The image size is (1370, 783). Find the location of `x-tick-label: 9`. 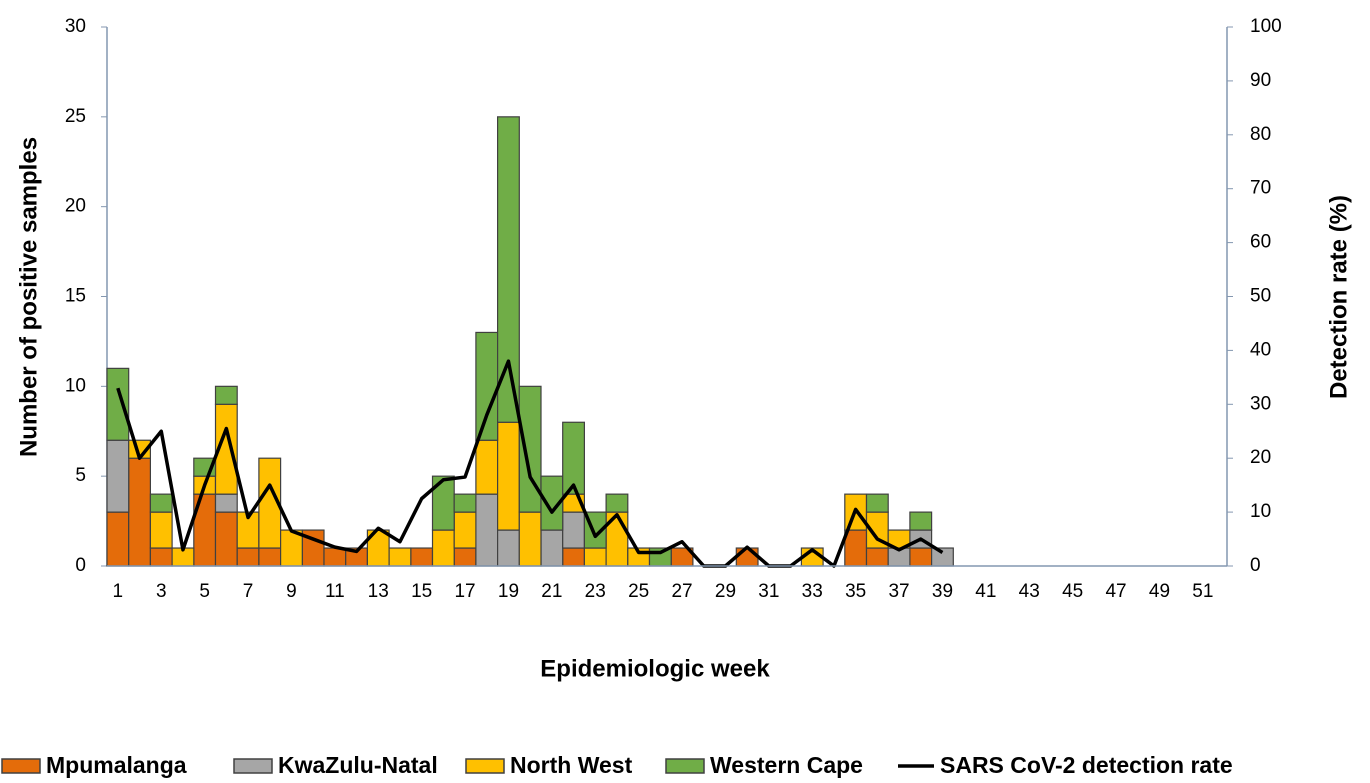

x-tick-label: 9 is located at coordinates (291, 591).